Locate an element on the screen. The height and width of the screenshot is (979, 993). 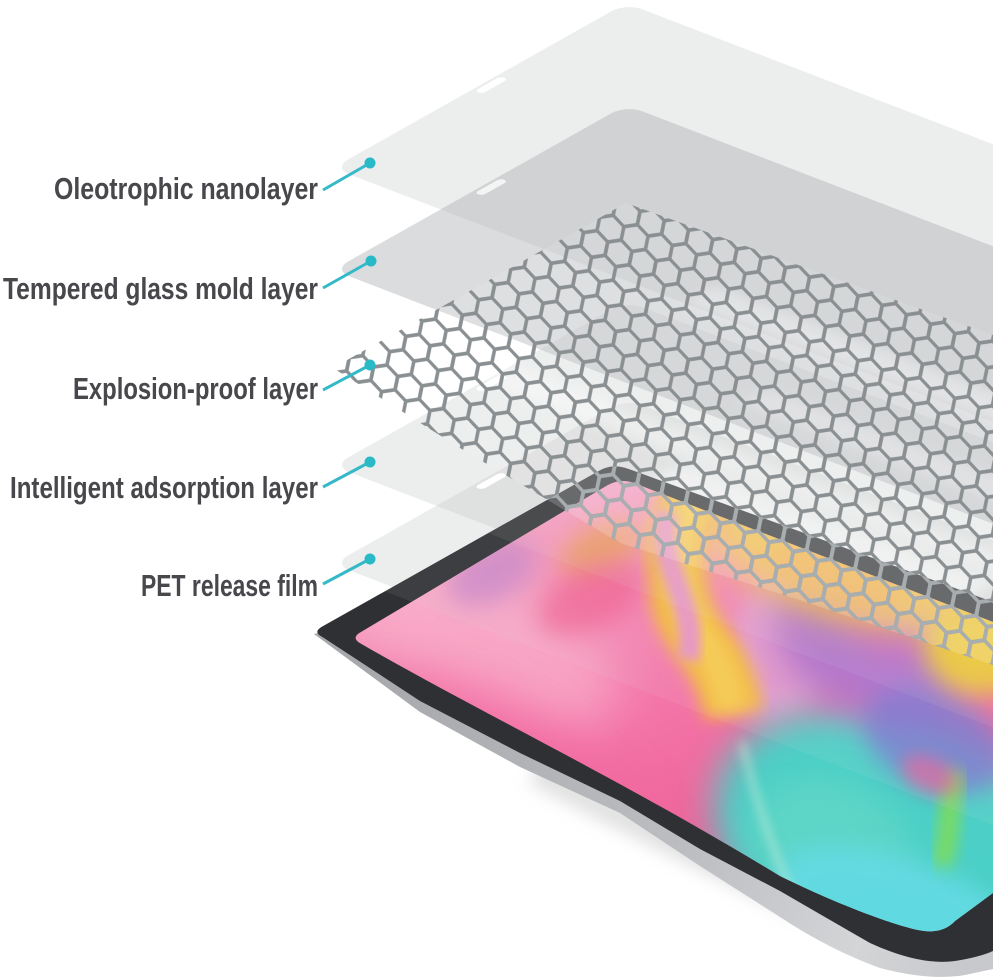
svg-text: PET release film is located at coordinates (229, 586).